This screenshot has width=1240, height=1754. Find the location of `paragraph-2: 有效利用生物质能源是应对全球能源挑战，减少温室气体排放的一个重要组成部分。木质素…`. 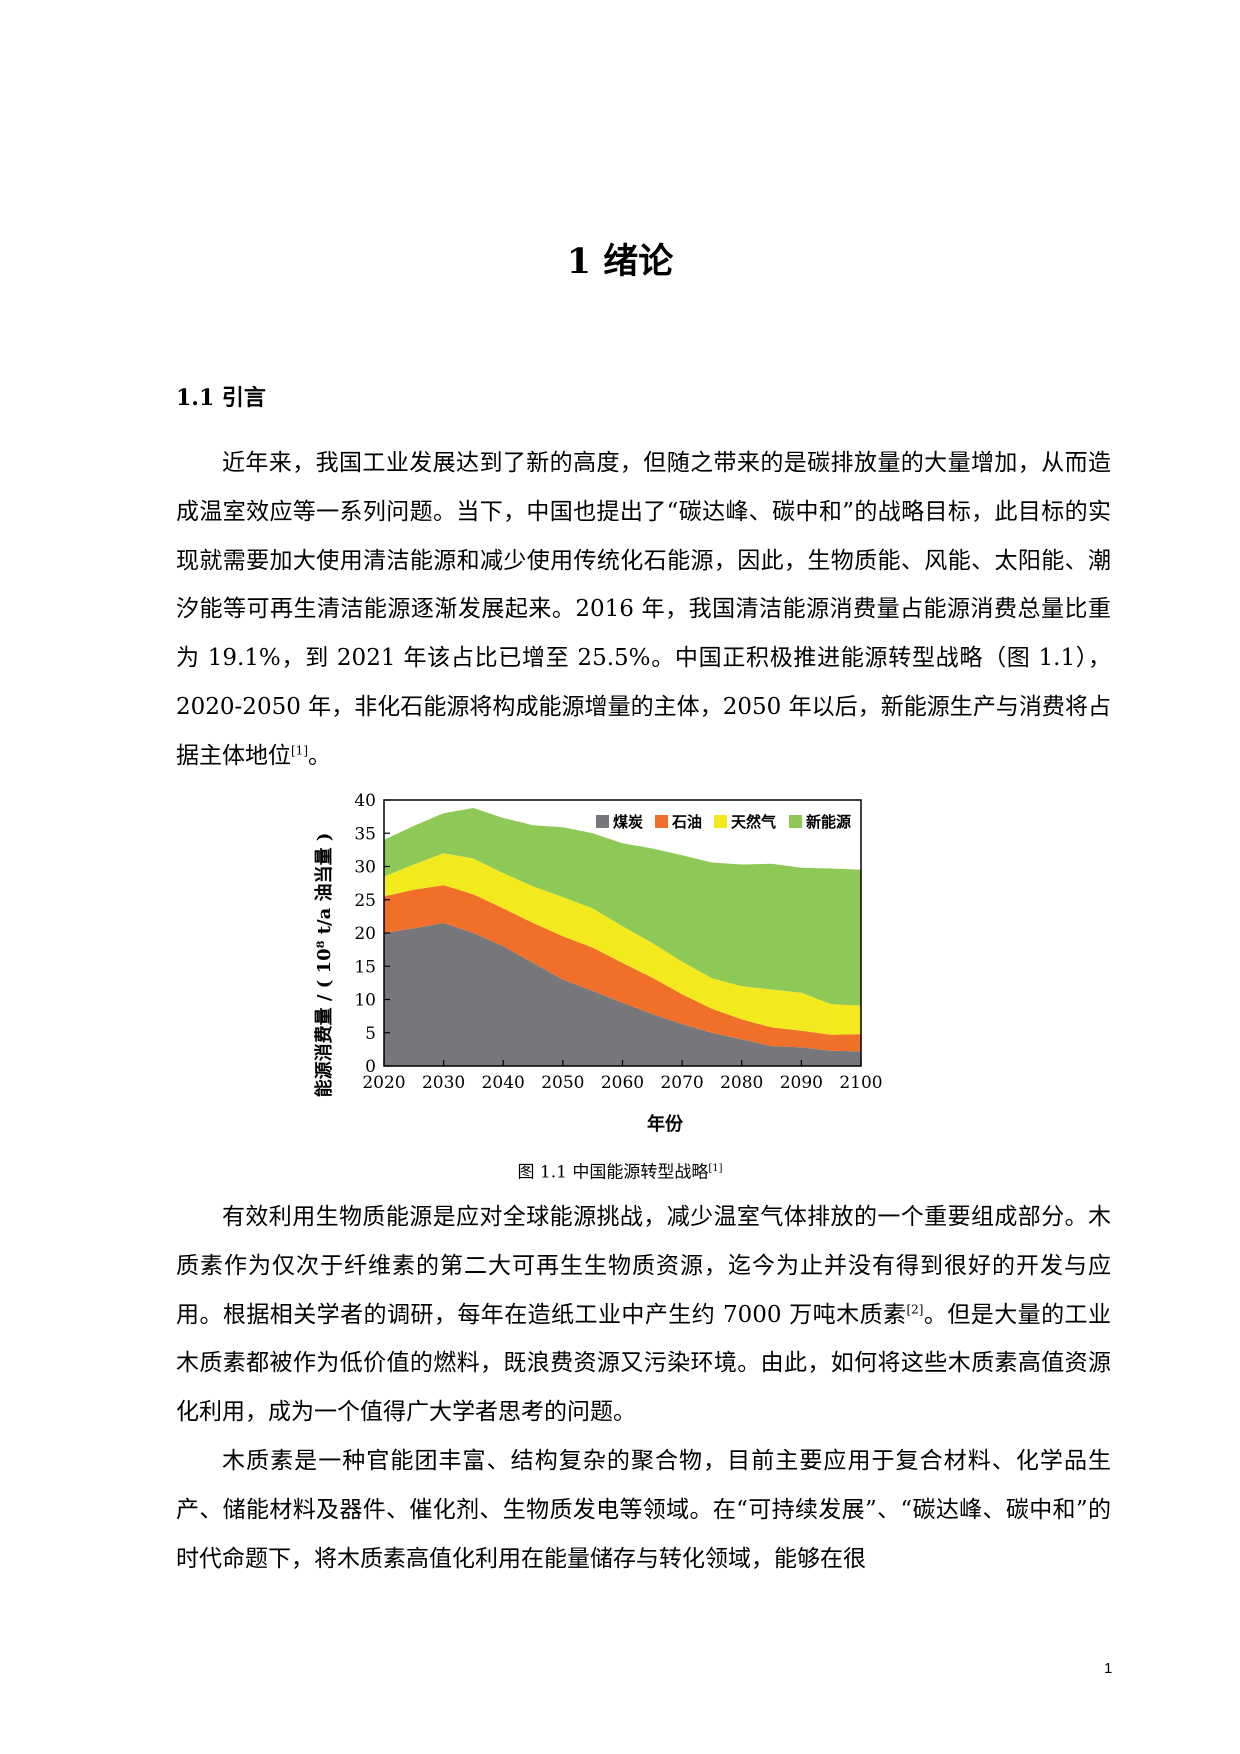

paragraph-2: 有效利用生物质能源是应对全球能源挑战，减少温室气体排放的一个重要组成部分。木质素… is located at coordinates (643, 1315).